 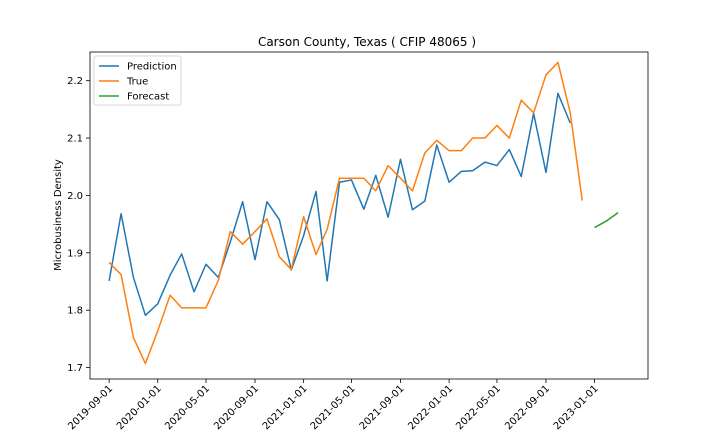 I want to click on legend-label-true: True, so click(x=137, y=82).